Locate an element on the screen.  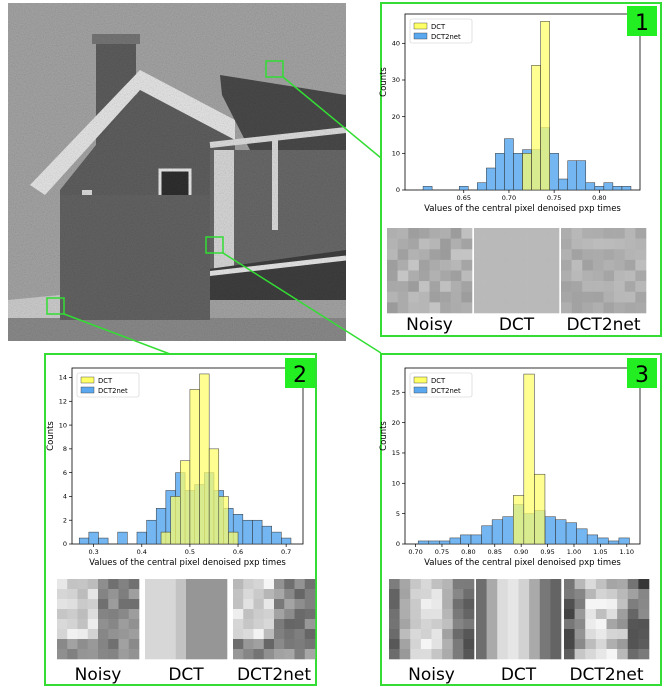
legend-label: DCT2net is located at coordinates (113, 391).